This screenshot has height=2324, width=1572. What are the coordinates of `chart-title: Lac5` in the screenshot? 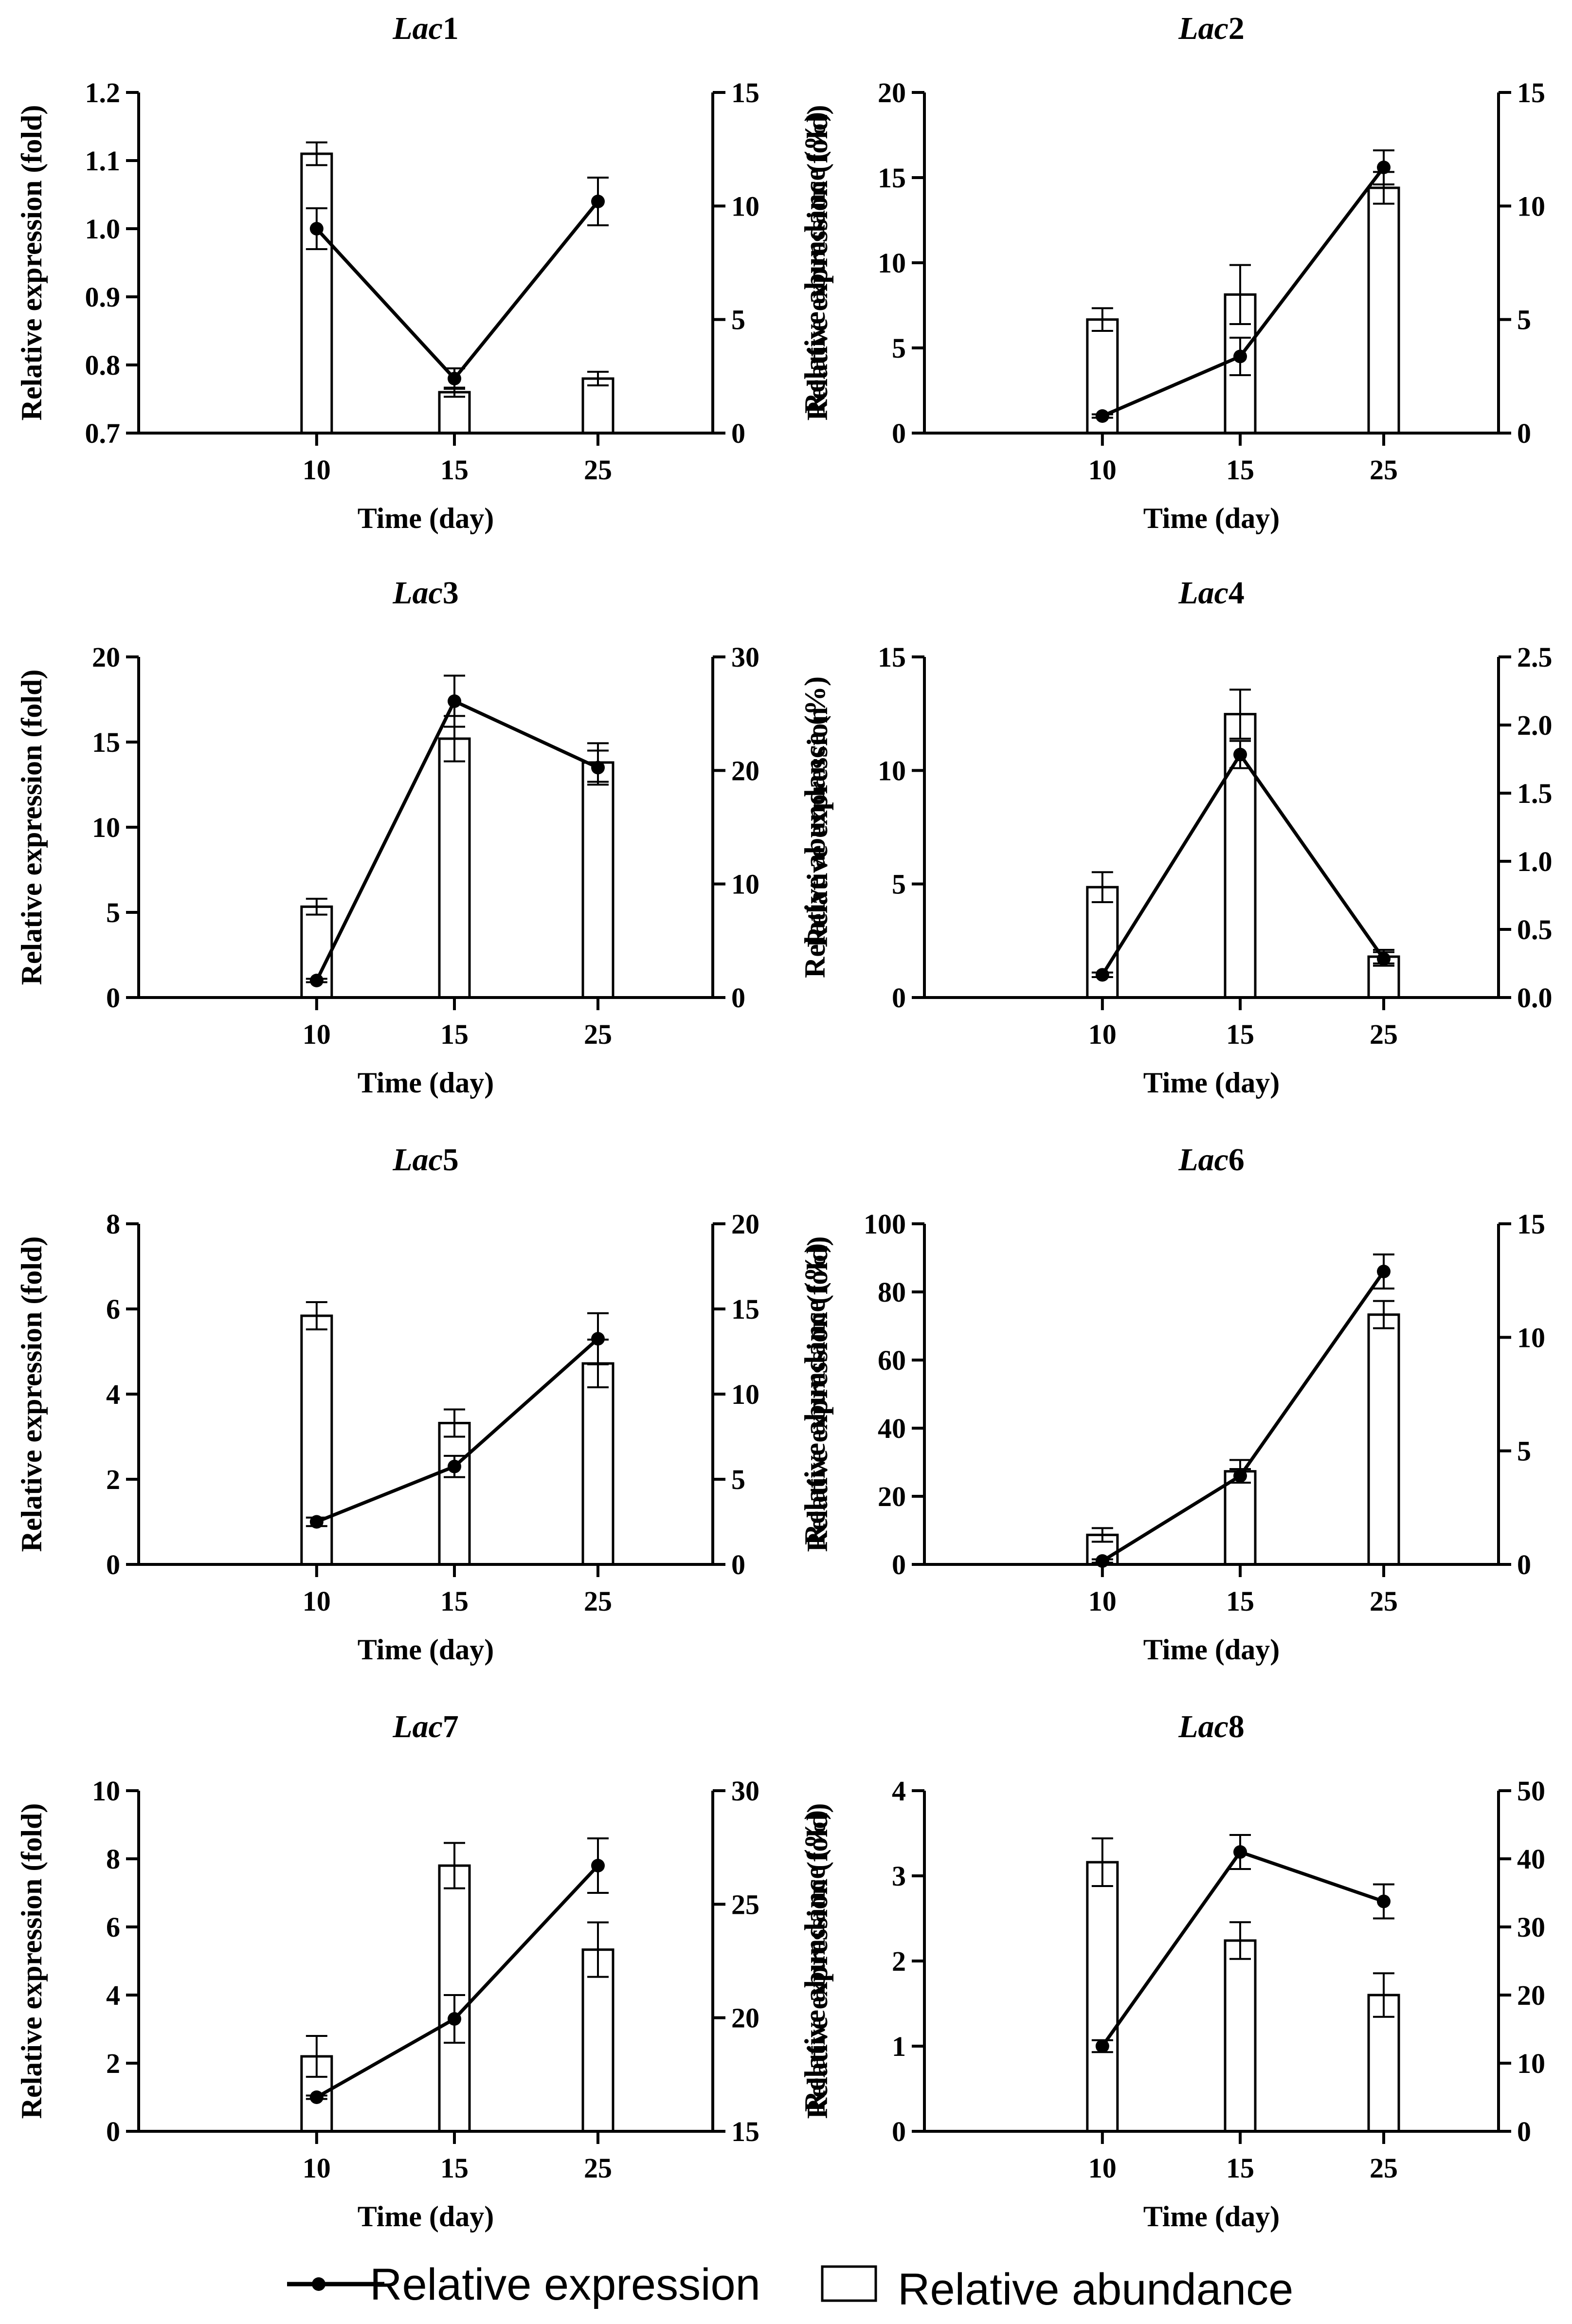 It's located at (425, 1160).